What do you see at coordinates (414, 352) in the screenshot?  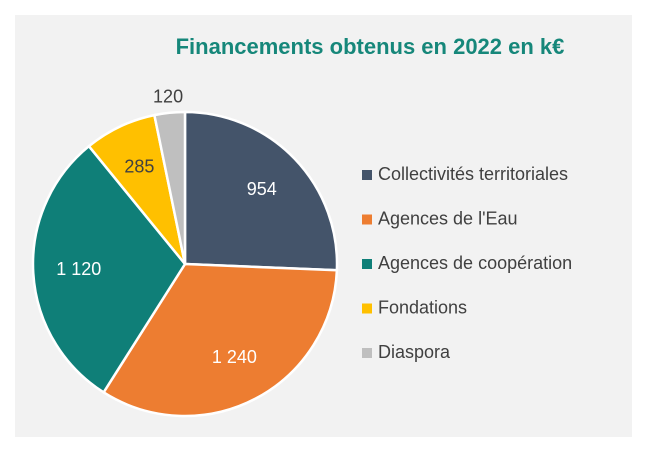 I see `legend-label: Diaspora` at bounding box center [414, 352].